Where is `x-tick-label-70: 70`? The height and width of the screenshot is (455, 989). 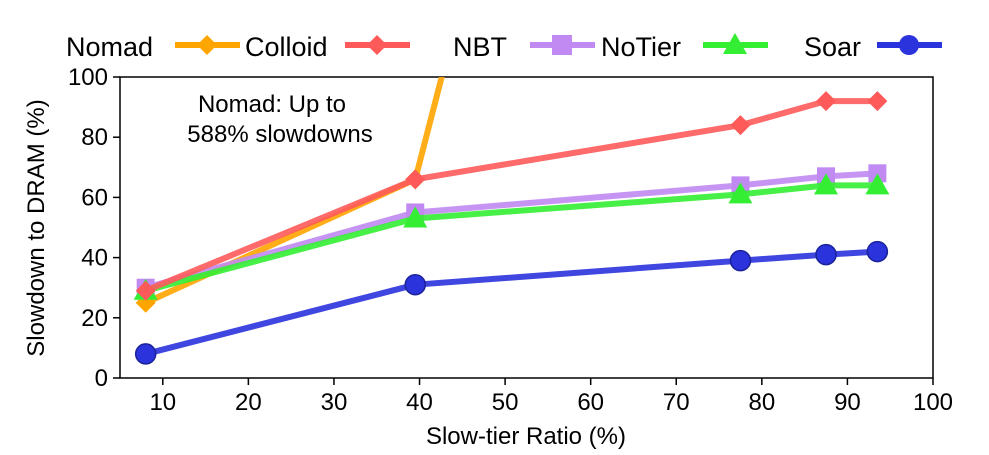 x-tick-label-70: 70 is located at coordinates (676, 402).